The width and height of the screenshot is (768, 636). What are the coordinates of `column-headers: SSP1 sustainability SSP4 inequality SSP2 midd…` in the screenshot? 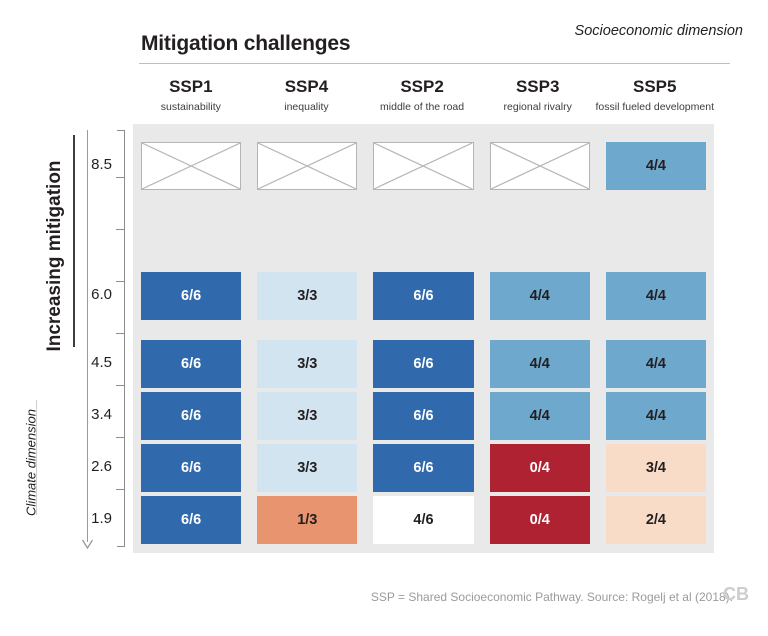 It's located at (423, 98).